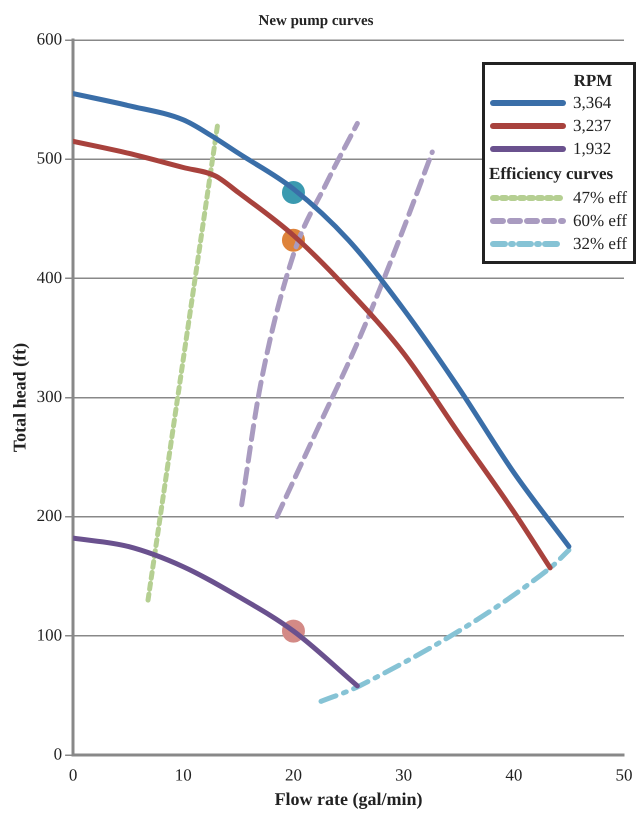 The width and height of the screenshot is (644, 819). Describe the element at coordinates (592, 102) in the screenshot. I see `legend-label: 3,364` at that location.